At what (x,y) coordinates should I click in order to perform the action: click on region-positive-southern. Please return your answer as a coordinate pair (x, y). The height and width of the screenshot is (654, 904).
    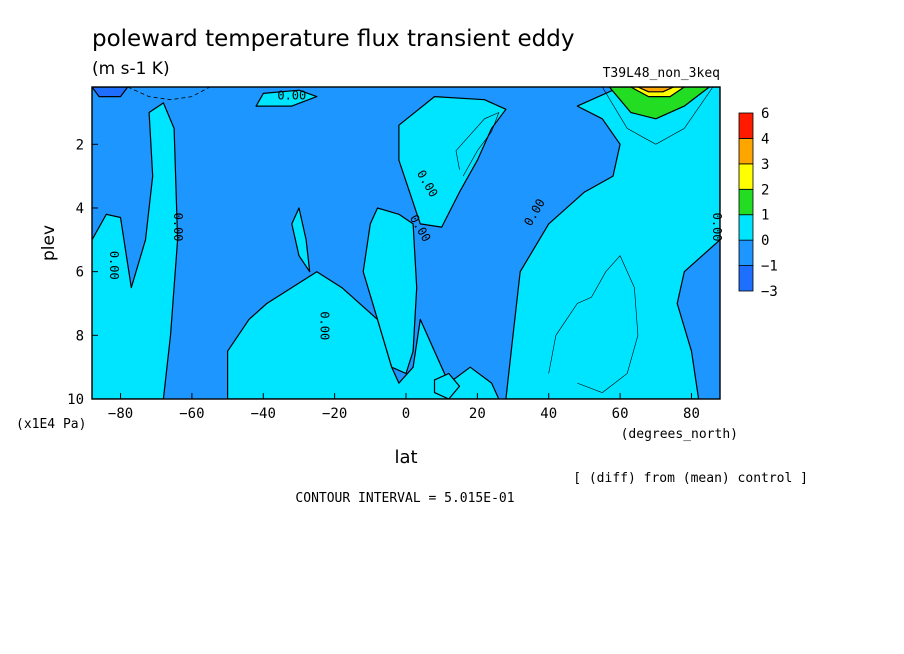
    Looking at the image, I should click on (135, 250).